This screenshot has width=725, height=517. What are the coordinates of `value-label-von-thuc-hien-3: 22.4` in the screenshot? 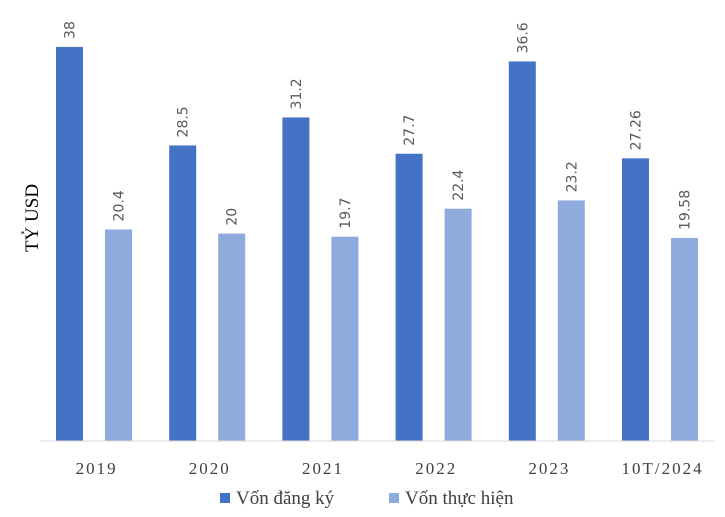 It's located at (459, 184).